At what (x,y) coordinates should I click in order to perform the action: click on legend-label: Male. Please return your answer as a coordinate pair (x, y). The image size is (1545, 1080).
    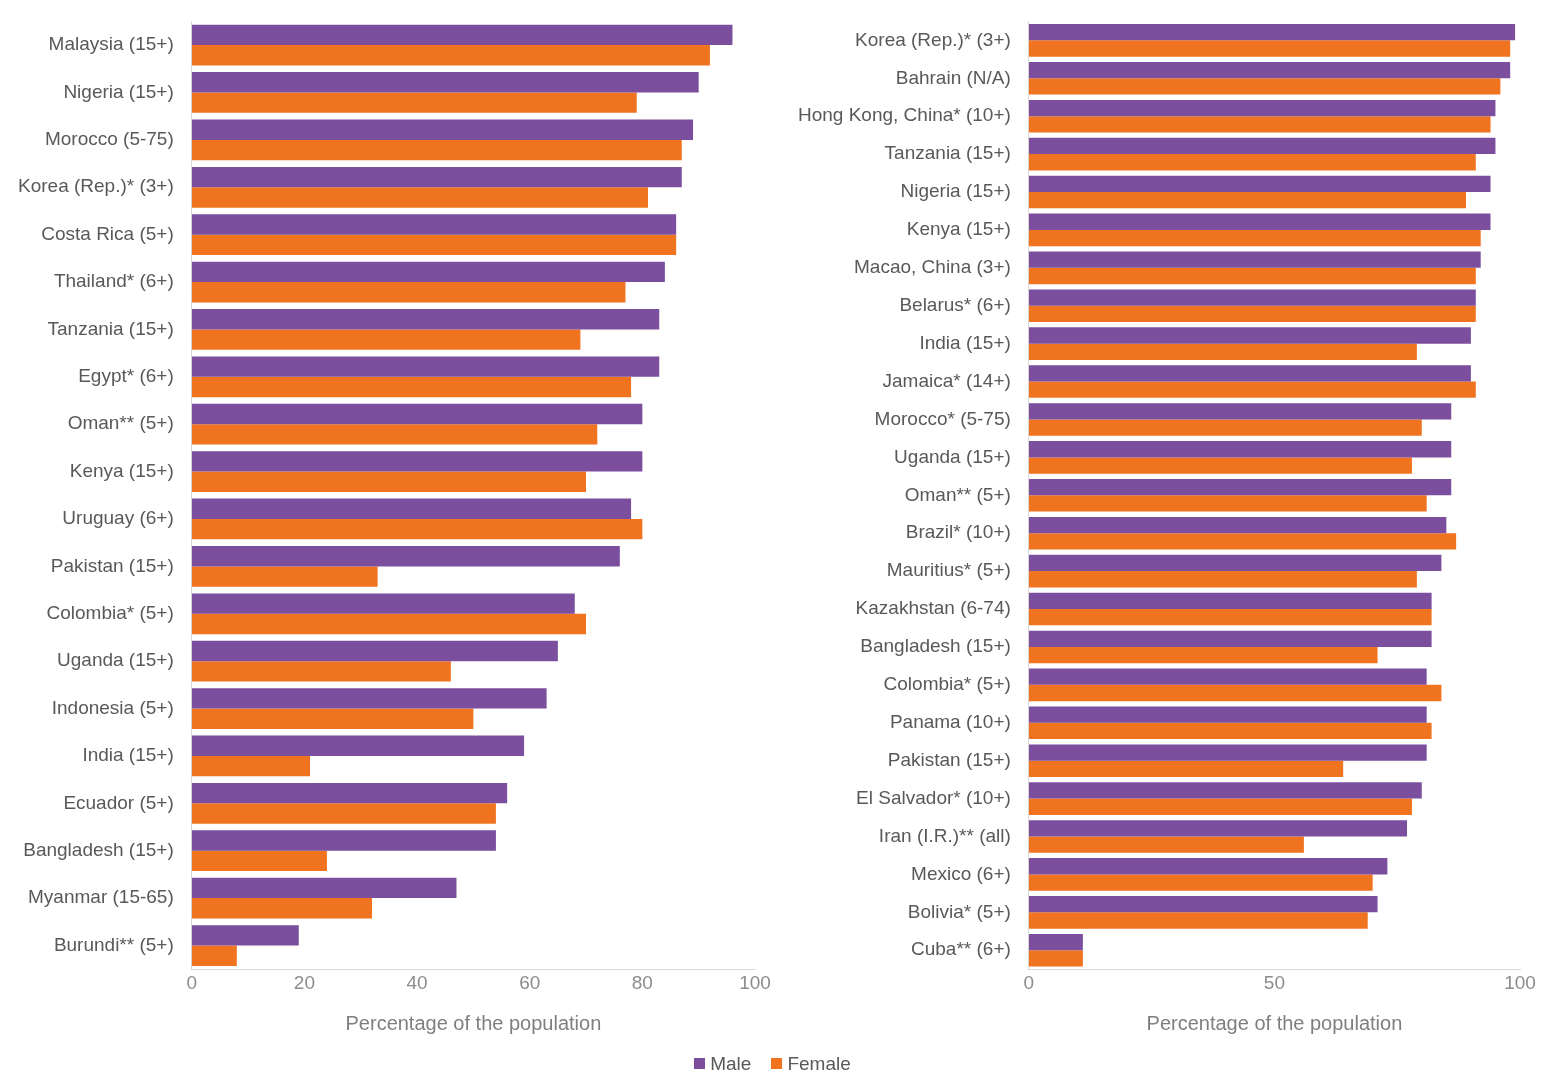
    Looking at the image, I should click on (730, 1063).